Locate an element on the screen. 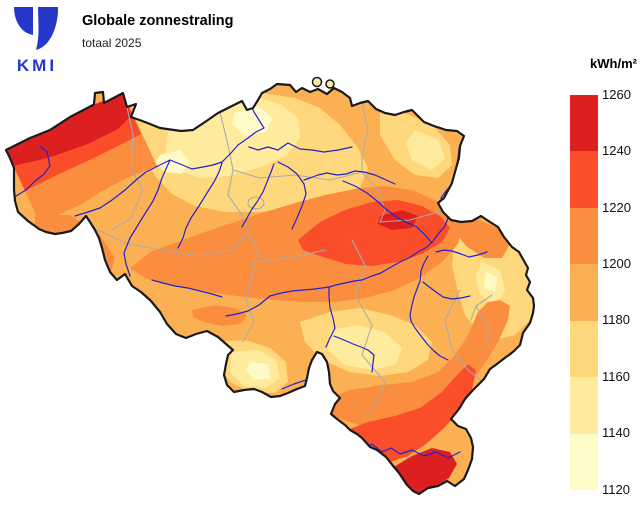 This screenshot has width=640, height=507. river-nete is located at coordinates (300, 147).